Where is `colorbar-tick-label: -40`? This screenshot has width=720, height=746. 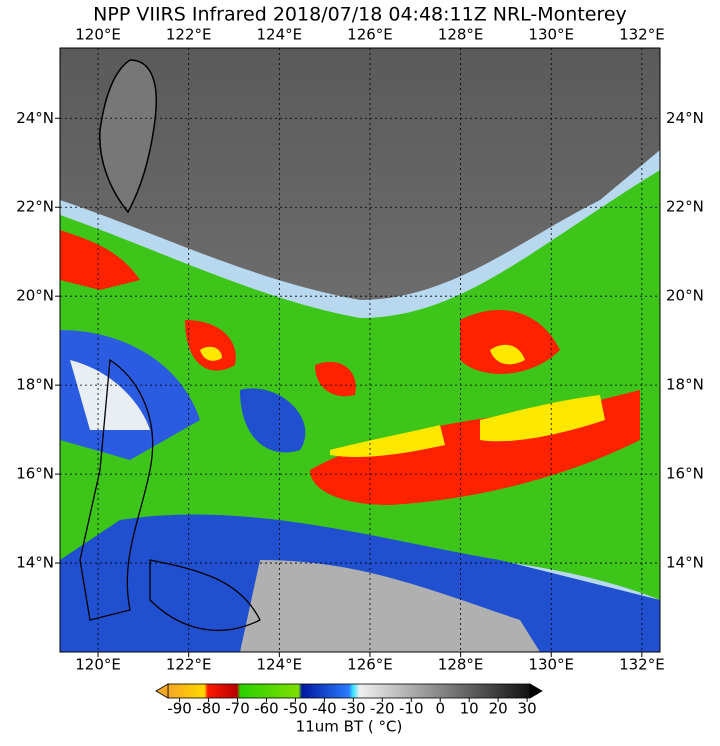
colorbar-tick-label: -40 is located at coordinates (324, 709).